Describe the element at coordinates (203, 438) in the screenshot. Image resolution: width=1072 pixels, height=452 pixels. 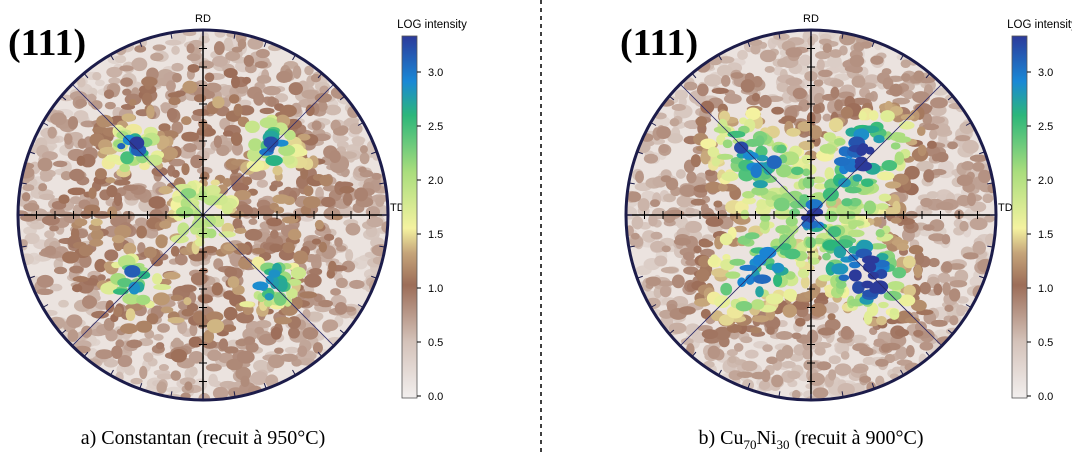
I see `caption-text: a) Constantan (recuit à 950°C)` at that location.